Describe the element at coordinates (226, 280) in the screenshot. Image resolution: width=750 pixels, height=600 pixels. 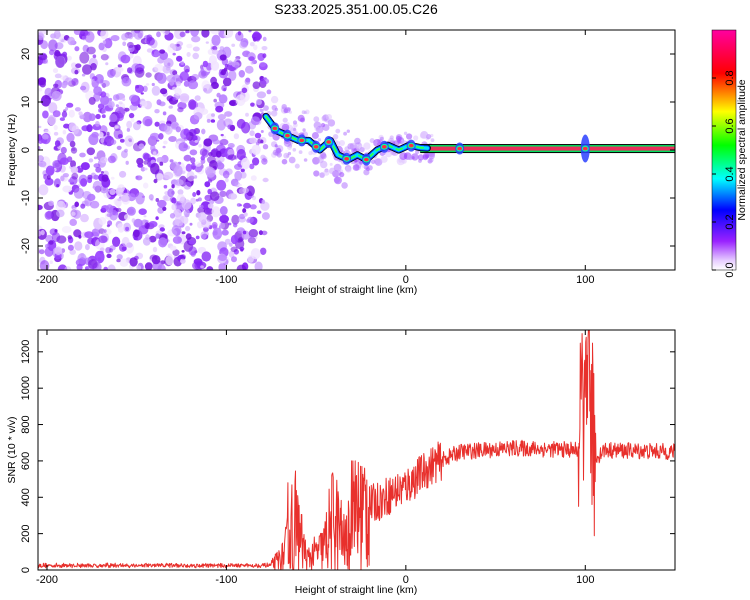
I see `spectrogram-x-tick-label: -100` at that location.